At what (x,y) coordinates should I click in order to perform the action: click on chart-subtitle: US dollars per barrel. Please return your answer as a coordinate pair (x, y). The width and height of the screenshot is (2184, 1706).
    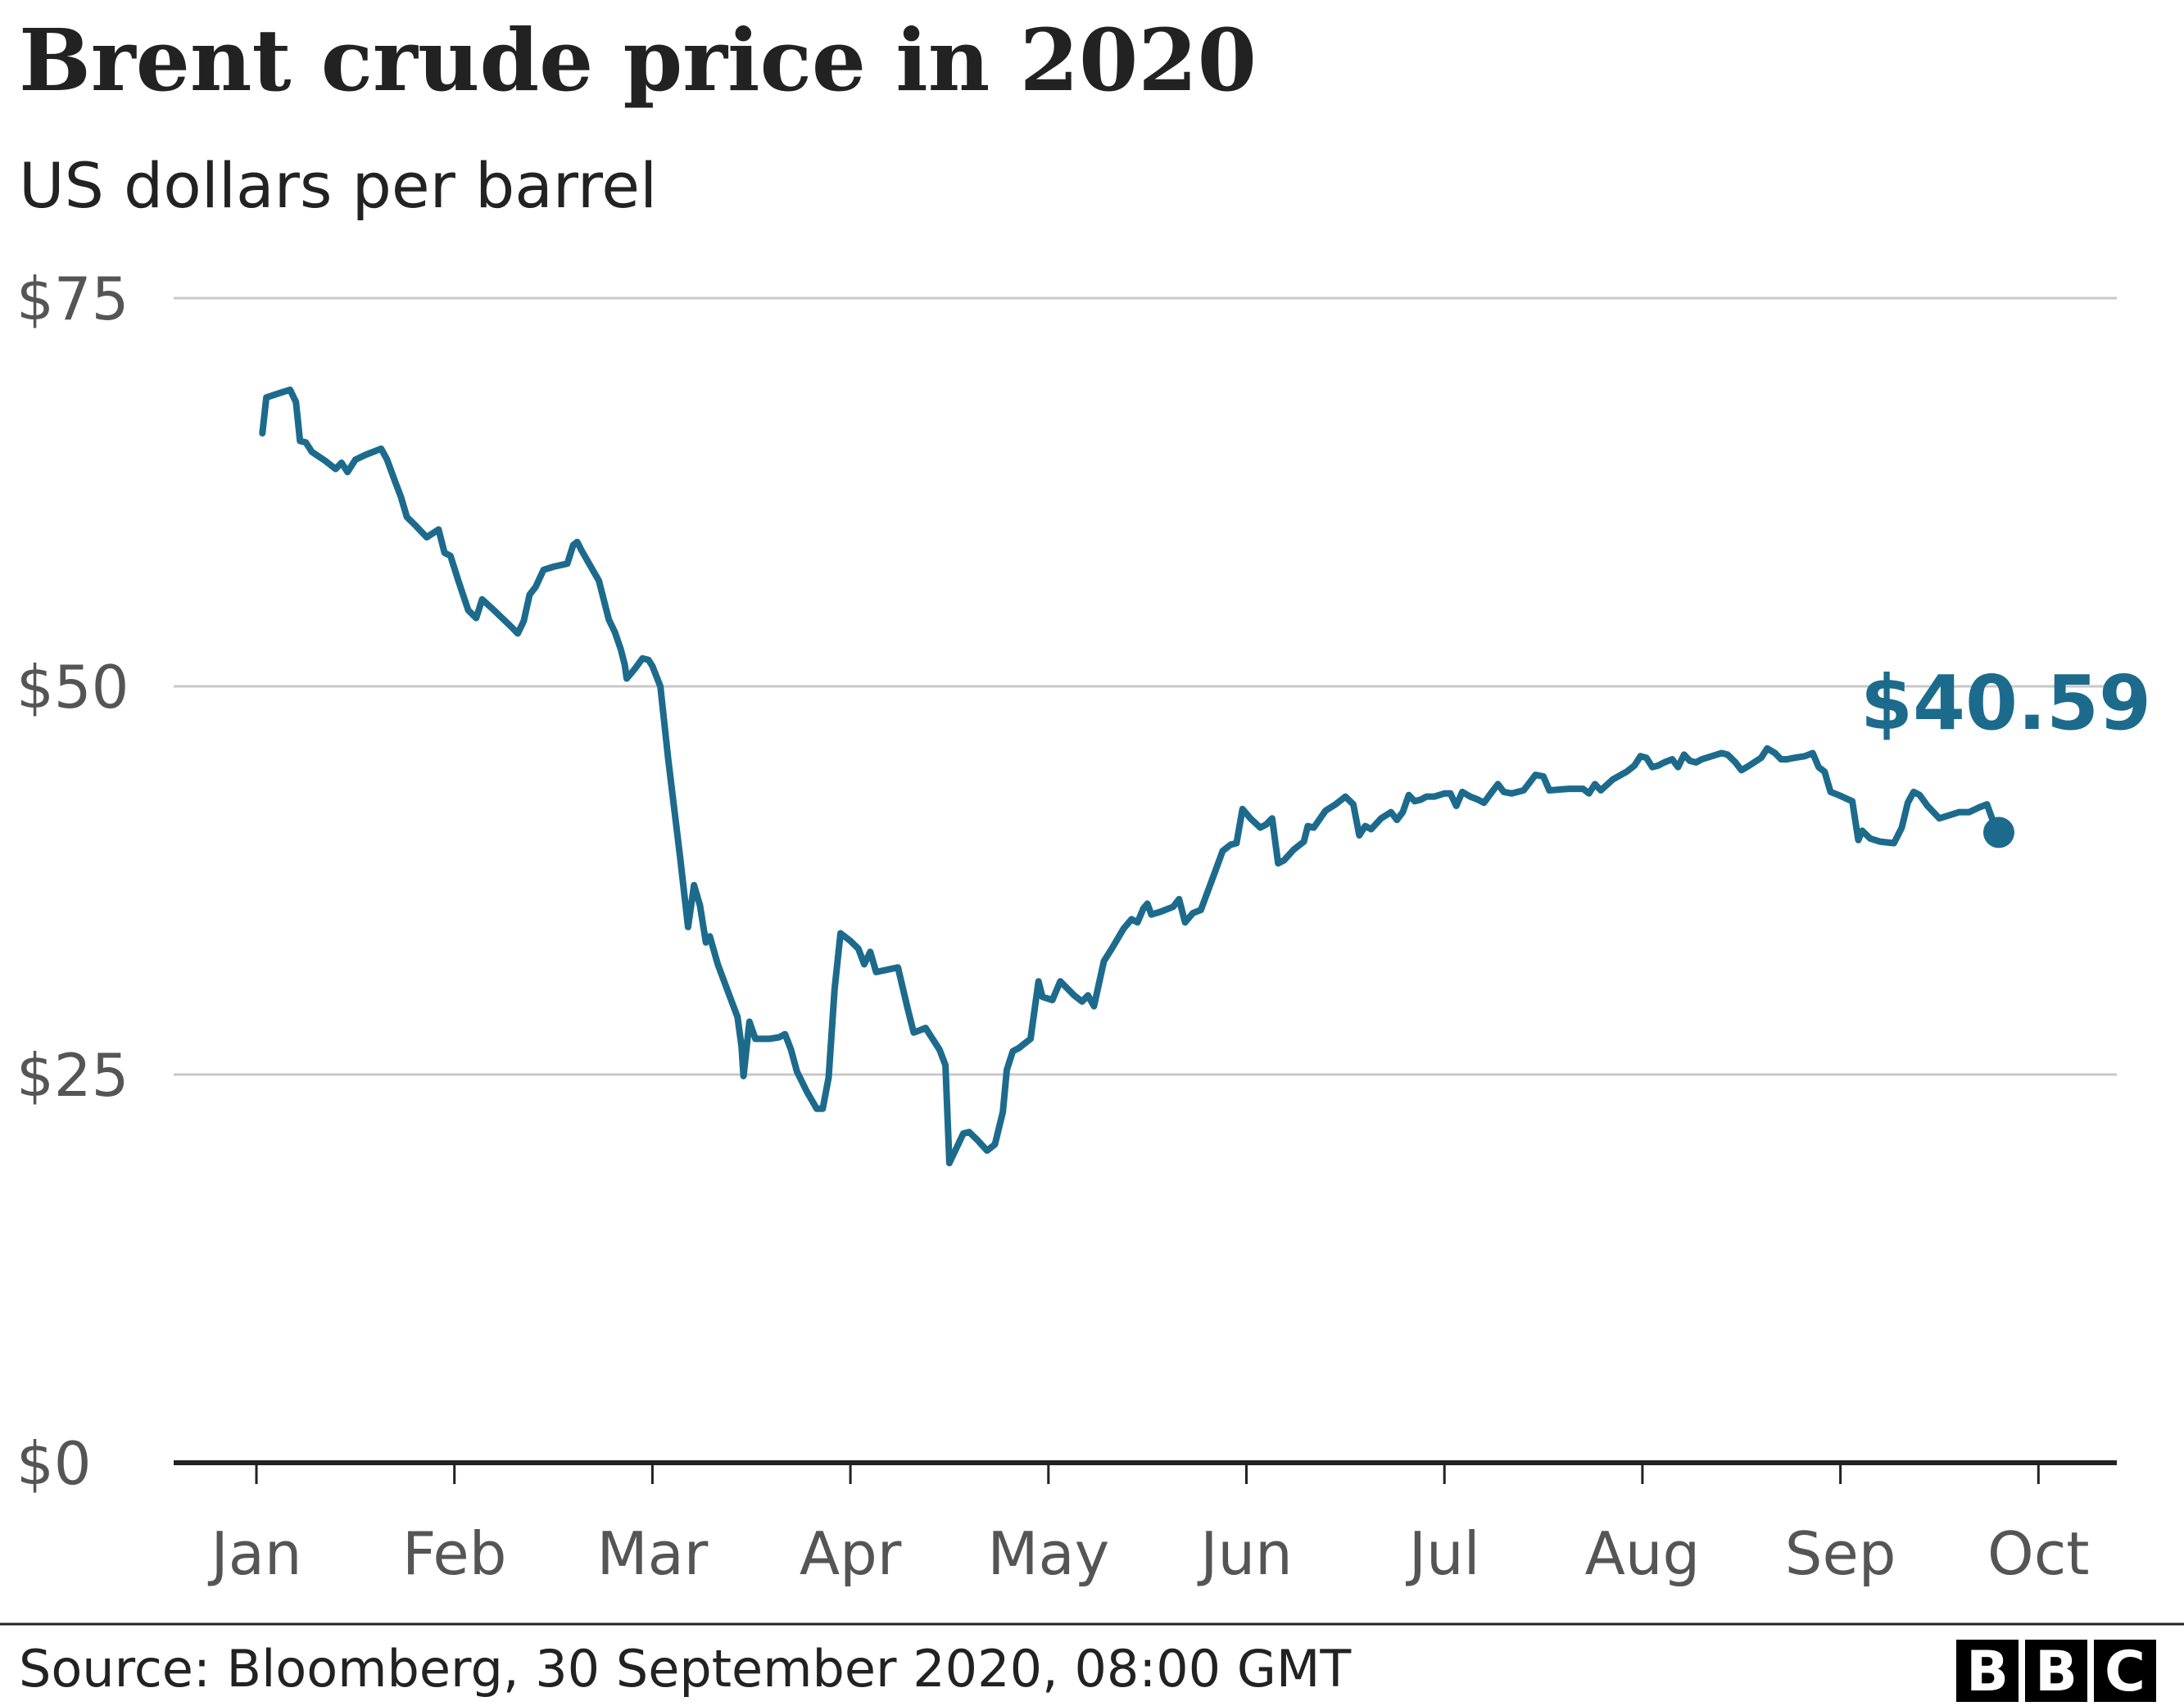
    Looking at the image, I should click on (338, 185).